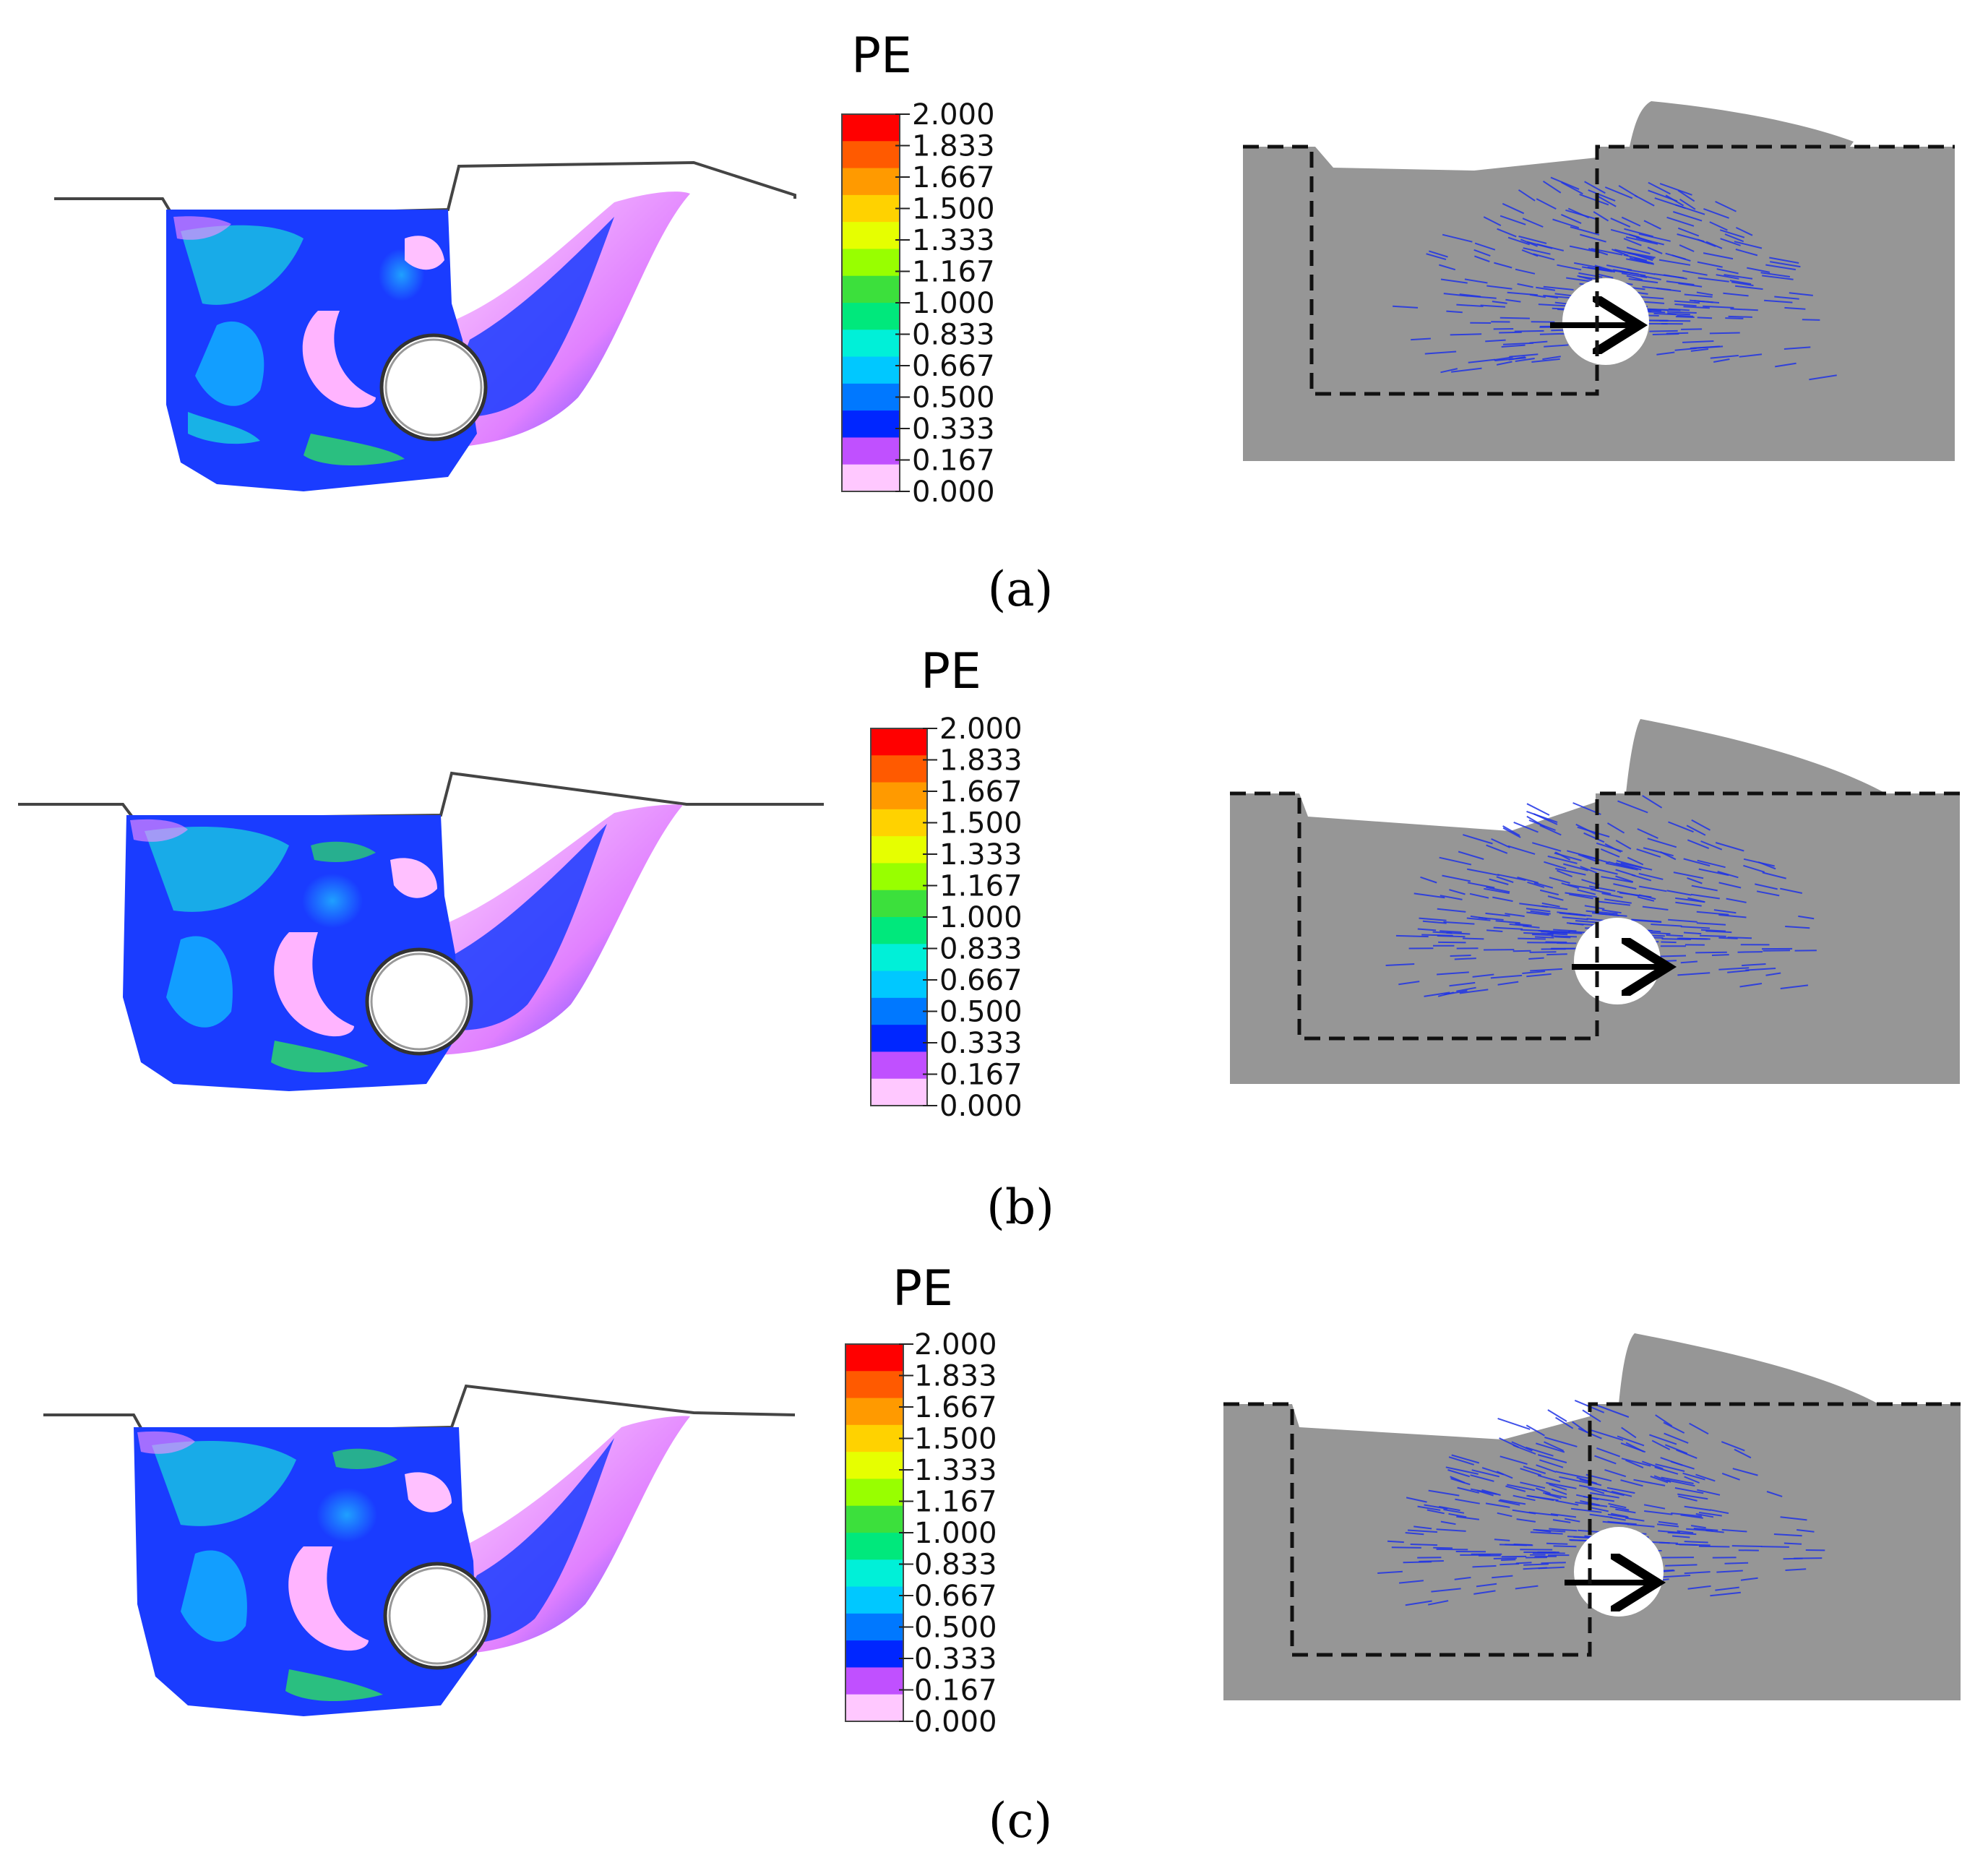  Describe the element at coordinates (981, 729) in the screenshot. I see `legend-tick-label: 2.000` at that location.